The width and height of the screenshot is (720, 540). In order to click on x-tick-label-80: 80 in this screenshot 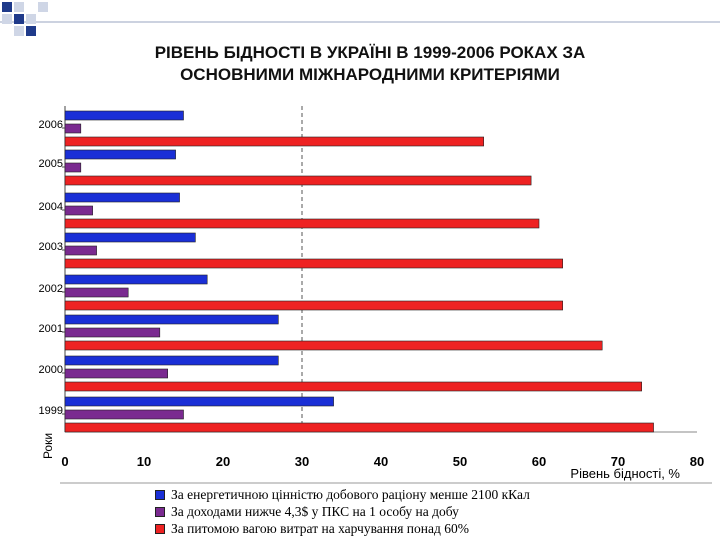, I will do `click(697, 461)`.